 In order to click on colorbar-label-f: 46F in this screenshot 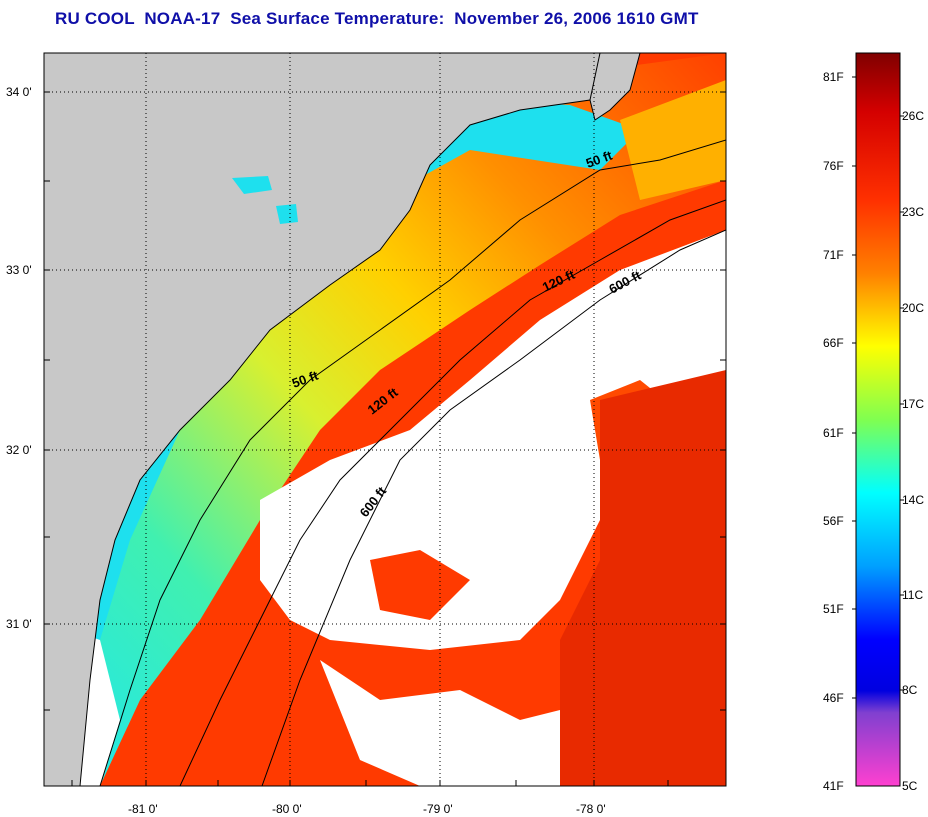, I will do `click(833, 698)`.